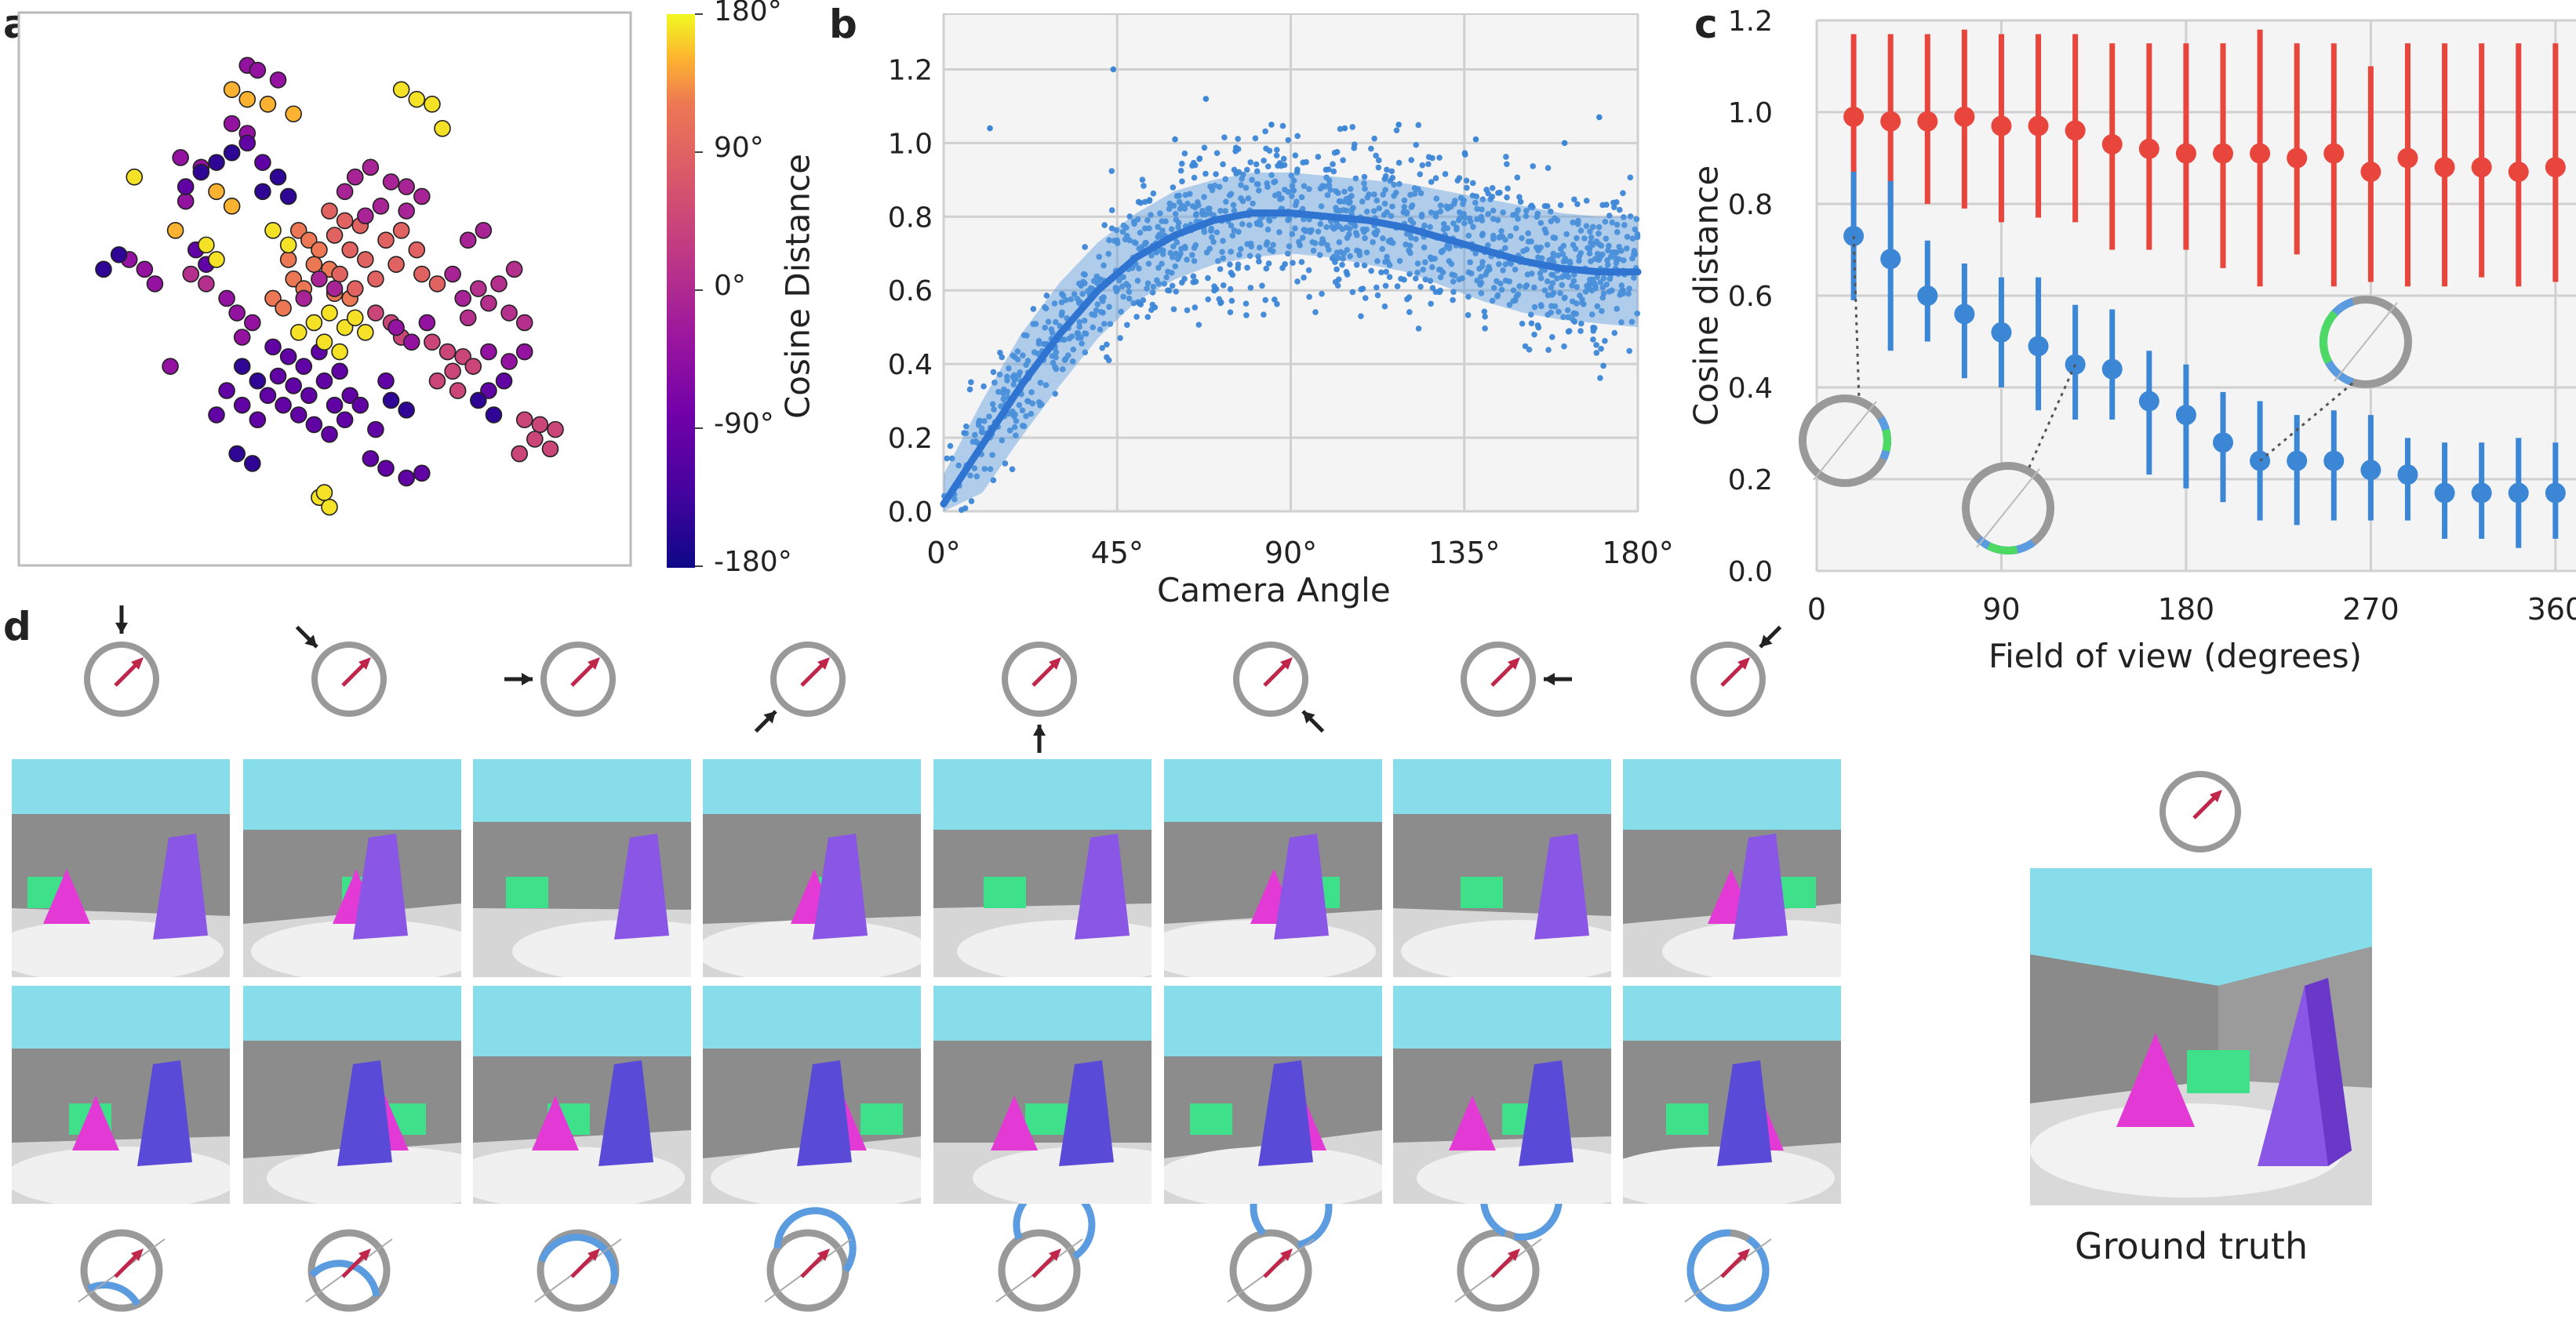 The height and width of the screenshot is (1334, 2576). What do you see at coordinates (1274, 590) in the screenshot?
I see `panel-b-x-axis-label: Camera Angle` at bounding box center [1274, 590].